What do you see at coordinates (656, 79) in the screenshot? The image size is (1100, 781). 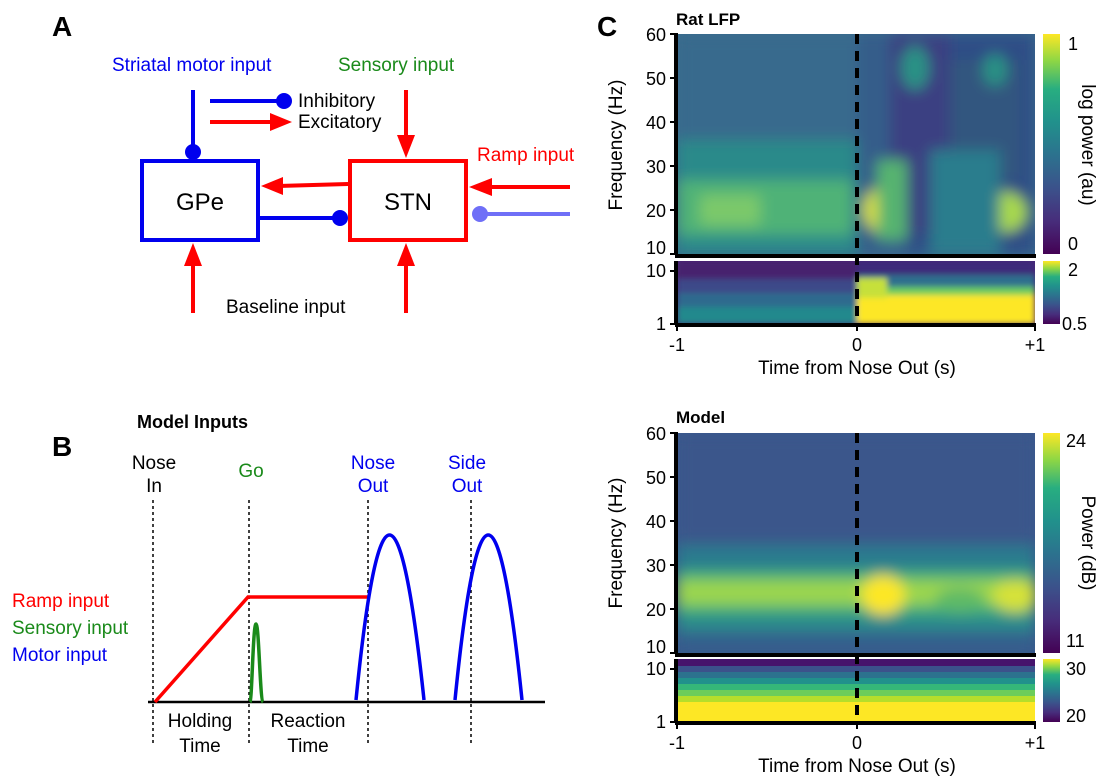 I see `rat-ytick-50: 50` at bounding box center [656, 79].